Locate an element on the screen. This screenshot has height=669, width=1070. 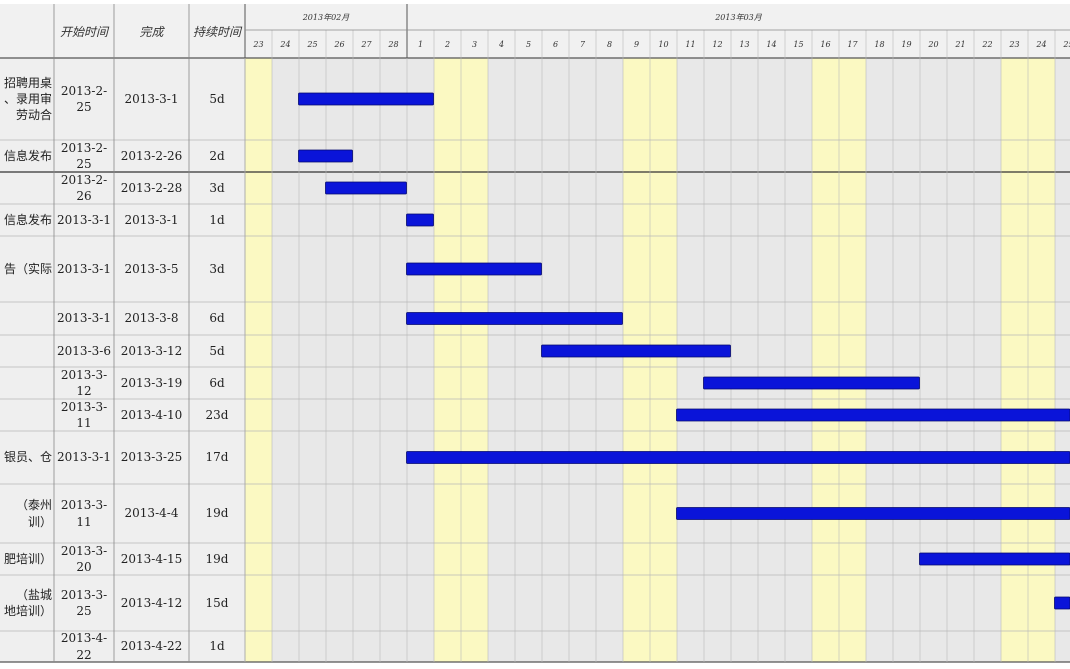
task-finish: 2013-4-15 is located at coordinates (151, 558).